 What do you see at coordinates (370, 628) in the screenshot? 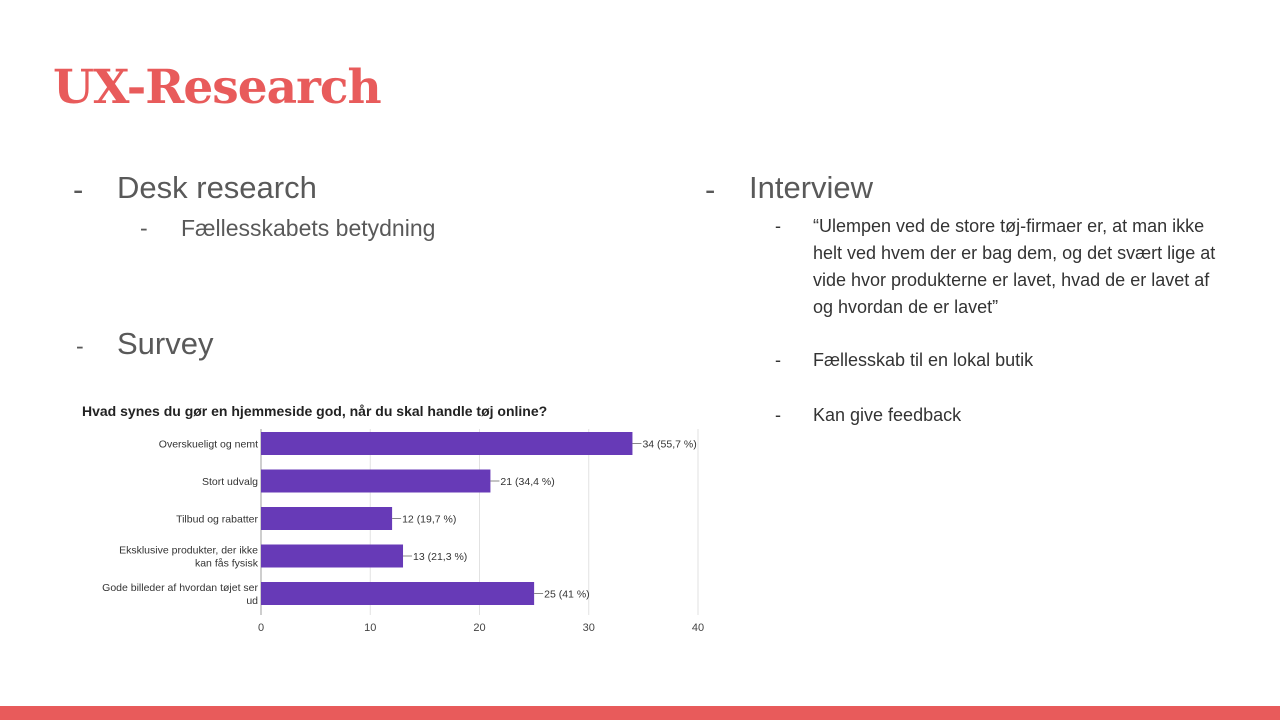
I see `x-tick-label: 10` at bounding box center [370, 628].